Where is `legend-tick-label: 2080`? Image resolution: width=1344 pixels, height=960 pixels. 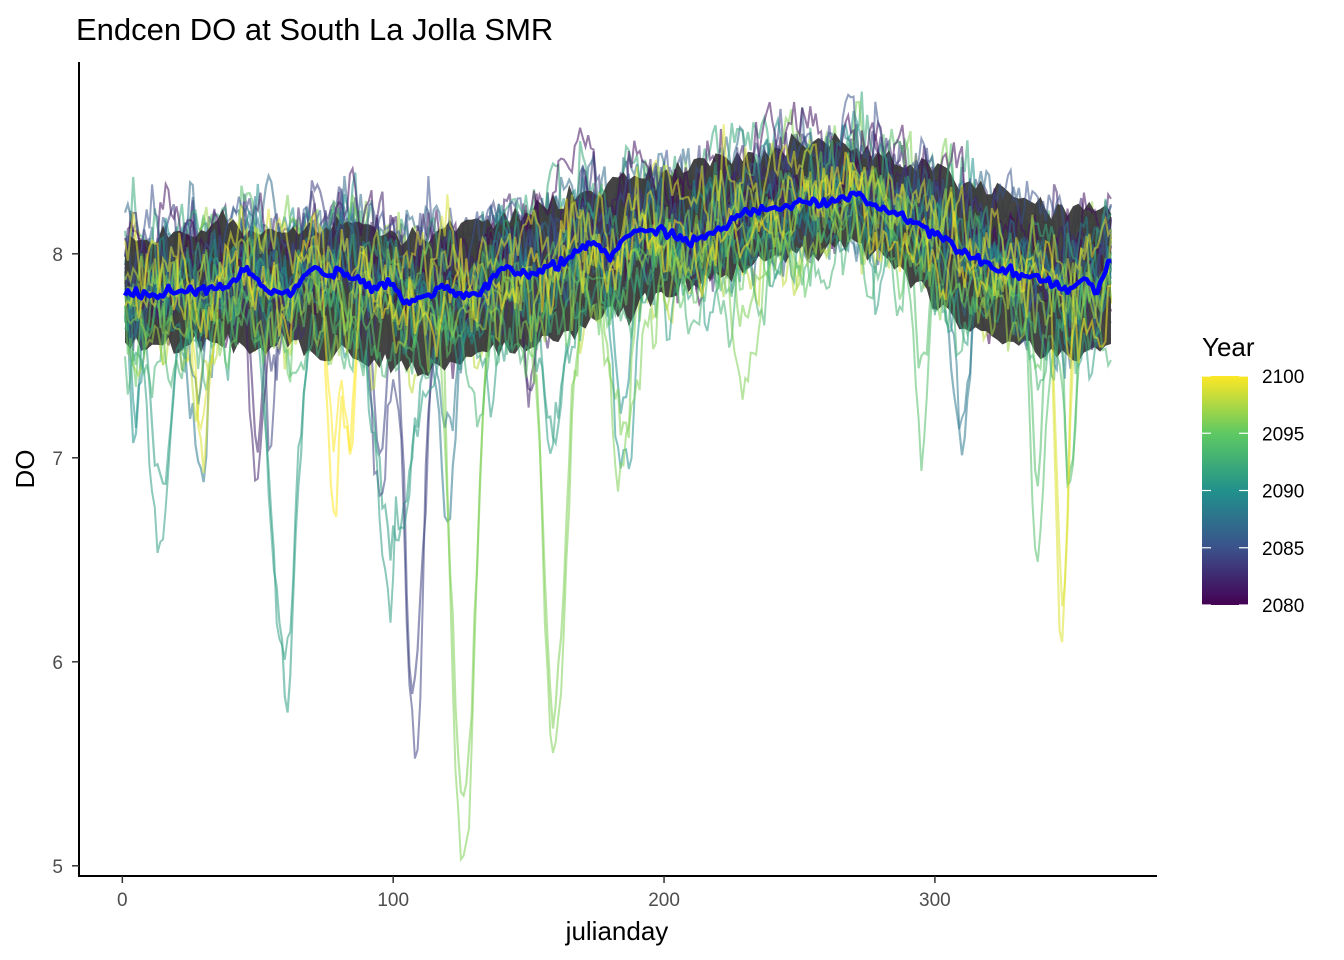 legend-tick-label: 2080 is located at coordinates (1283, 606).